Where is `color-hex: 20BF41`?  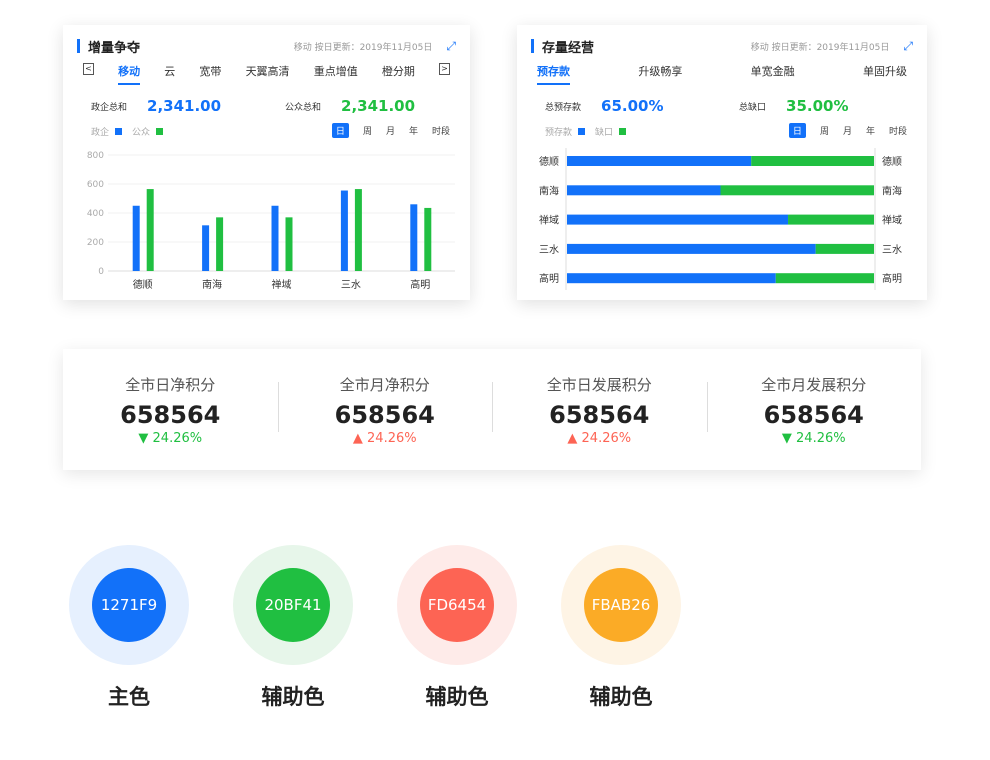
color-hex: 20BF41 is located at coordinates (293, 605).